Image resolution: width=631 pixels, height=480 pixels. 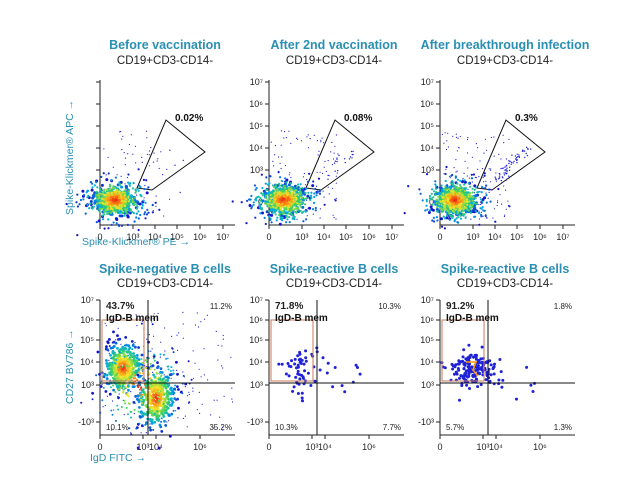 I want to click on igd-bmem-label: IgD-B mem, so click(x=132, y=318).